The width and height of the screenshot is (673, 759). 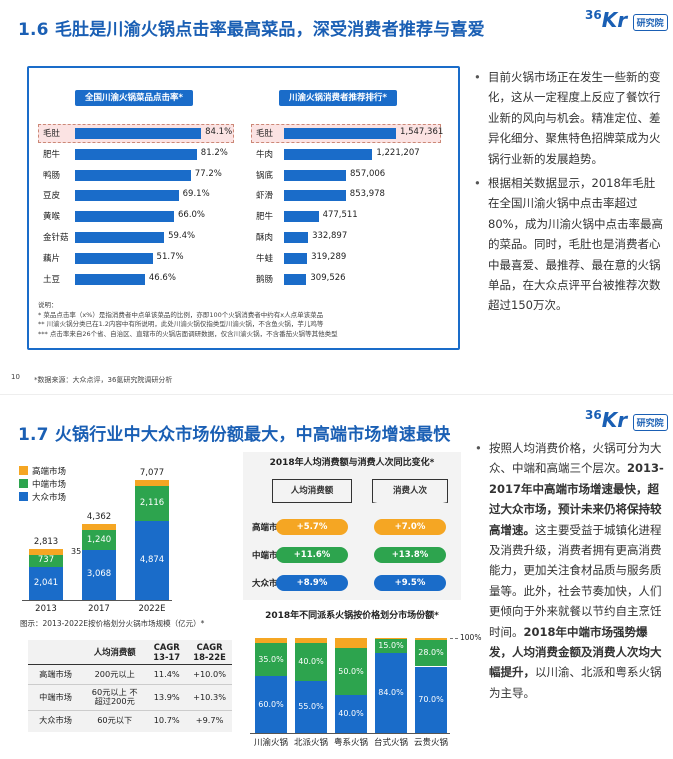 I want to click on stack-total: 2,813, so click(x=46, y=541).